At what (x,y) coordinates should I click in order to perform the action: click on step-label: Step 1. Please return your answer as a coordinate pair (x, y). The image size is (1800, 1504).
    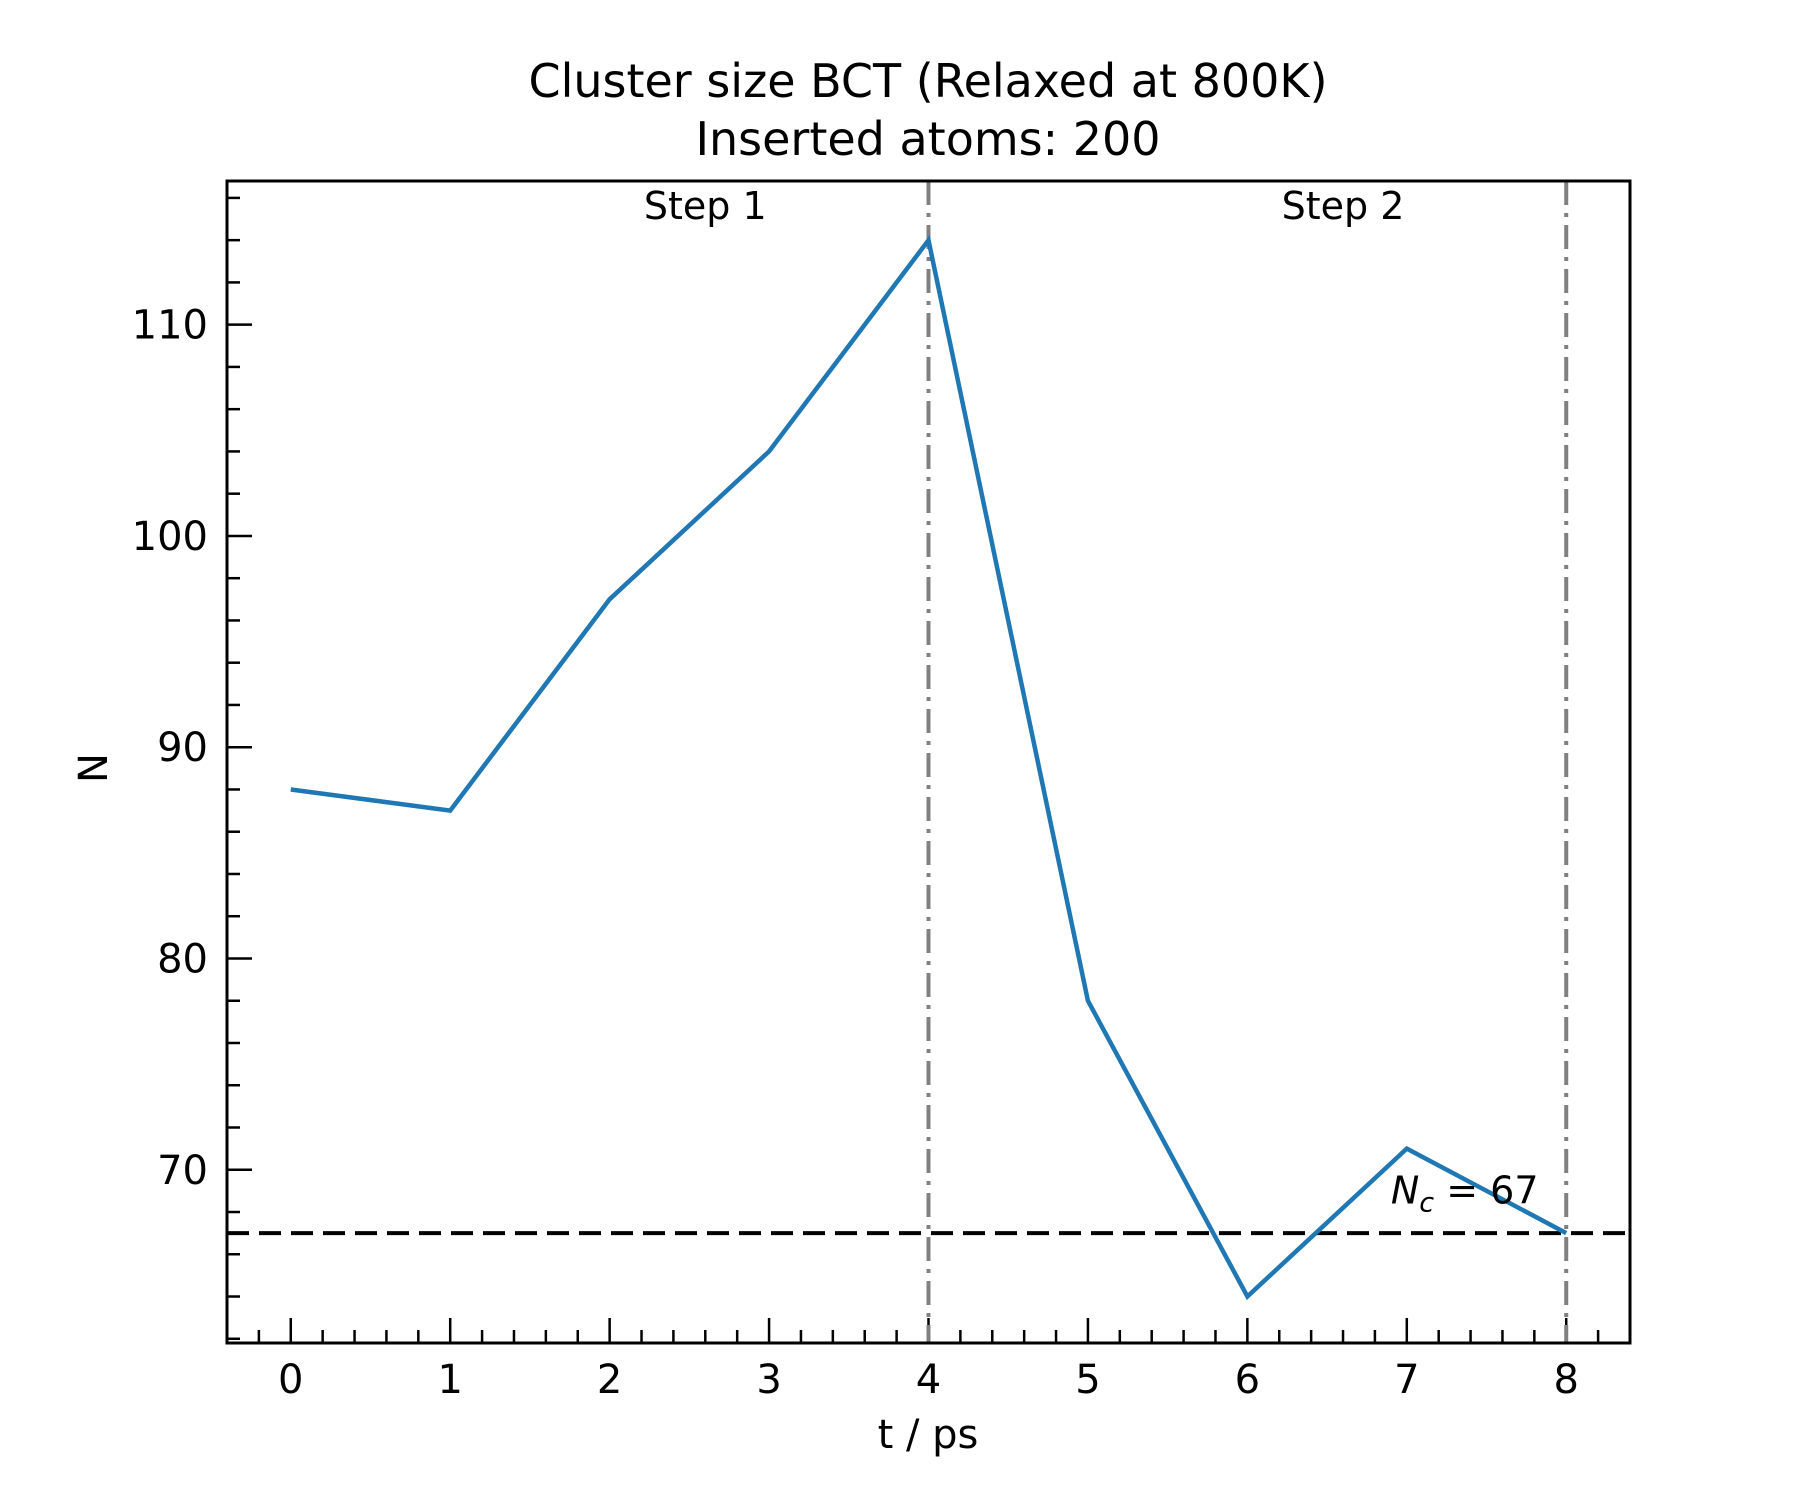
    Looking at the image, I should click on (705, 206).